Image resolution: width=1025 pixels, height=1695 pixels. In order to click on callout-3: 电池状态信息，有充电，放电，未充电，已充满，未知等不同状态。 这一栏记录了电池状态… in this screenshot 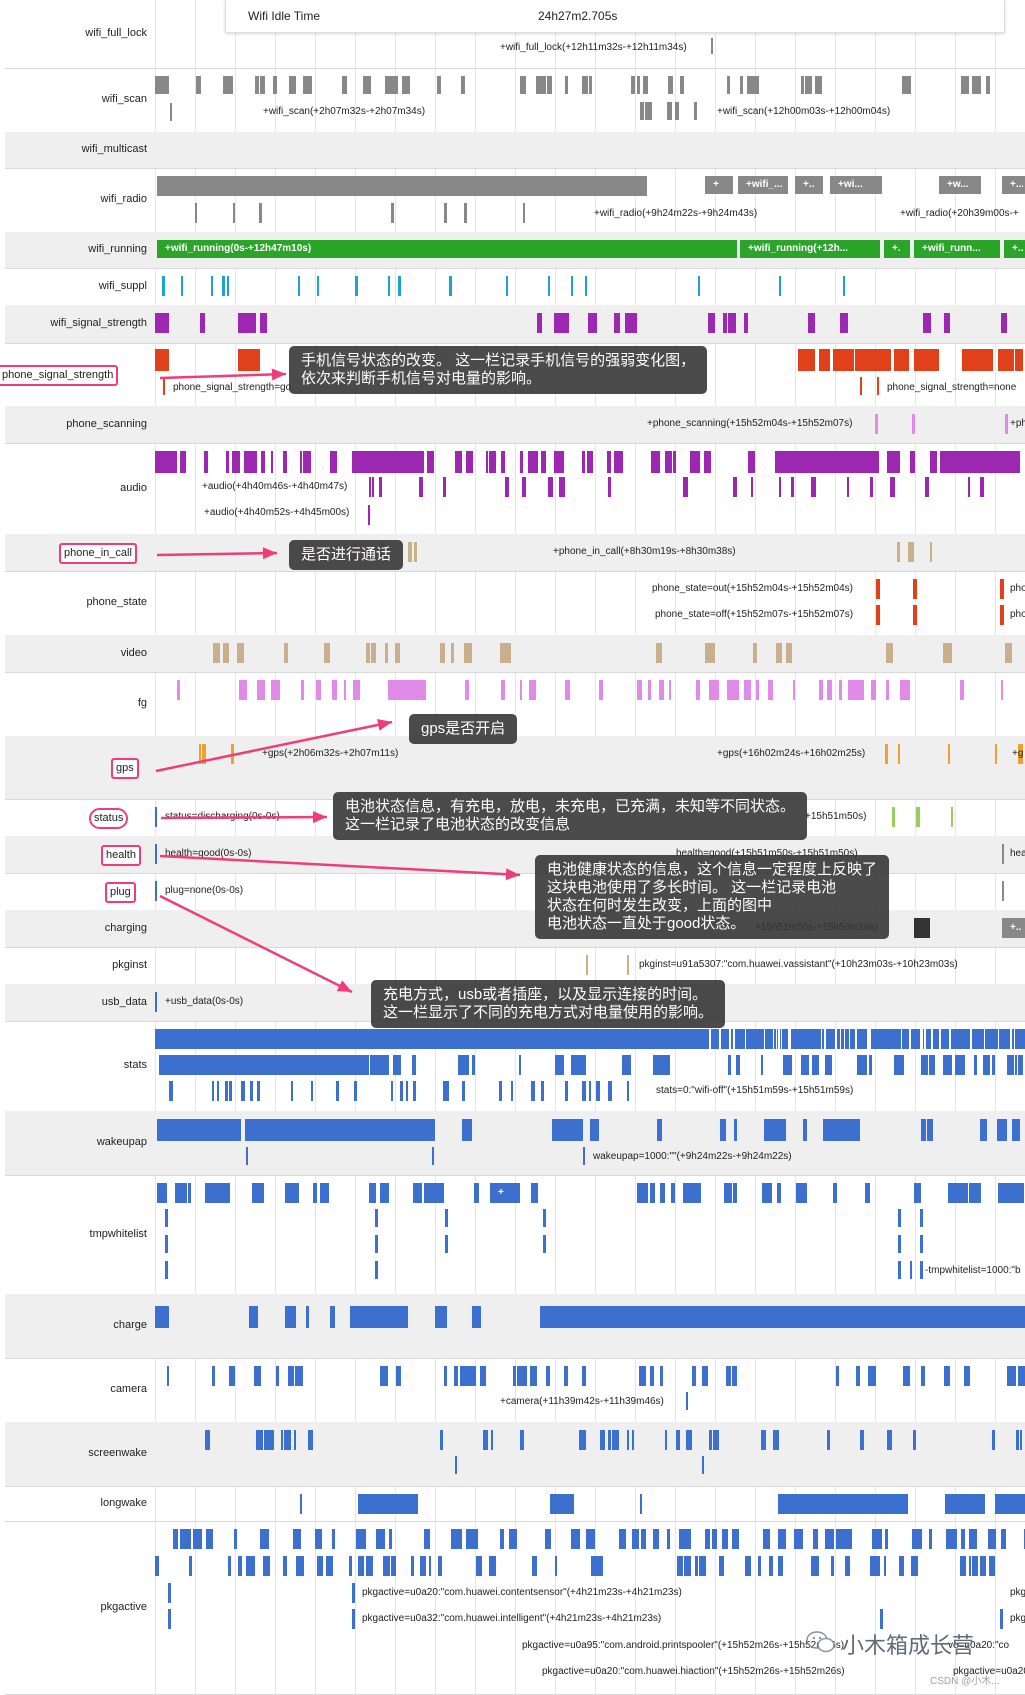, I will do `click(570, 816)`.